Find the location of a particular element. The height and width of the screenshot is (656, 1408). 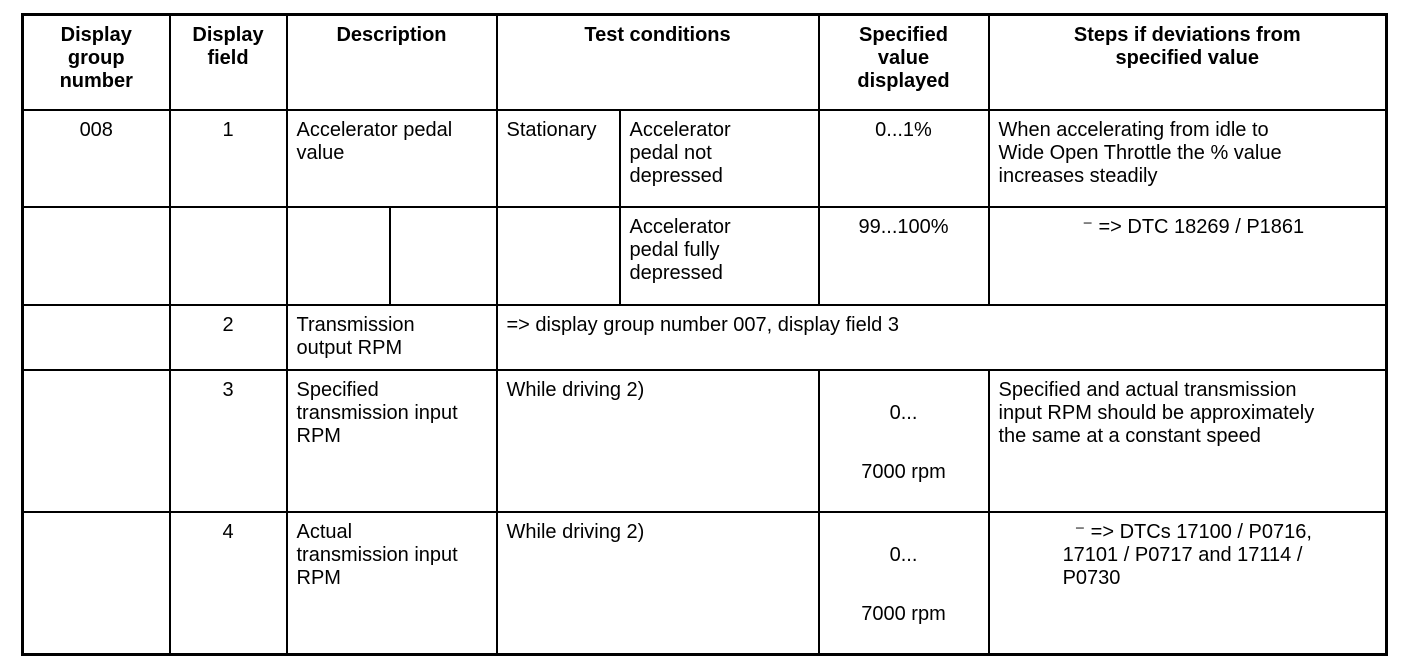

cell-display-field-2: 2 is located at coordinates (228, 337).